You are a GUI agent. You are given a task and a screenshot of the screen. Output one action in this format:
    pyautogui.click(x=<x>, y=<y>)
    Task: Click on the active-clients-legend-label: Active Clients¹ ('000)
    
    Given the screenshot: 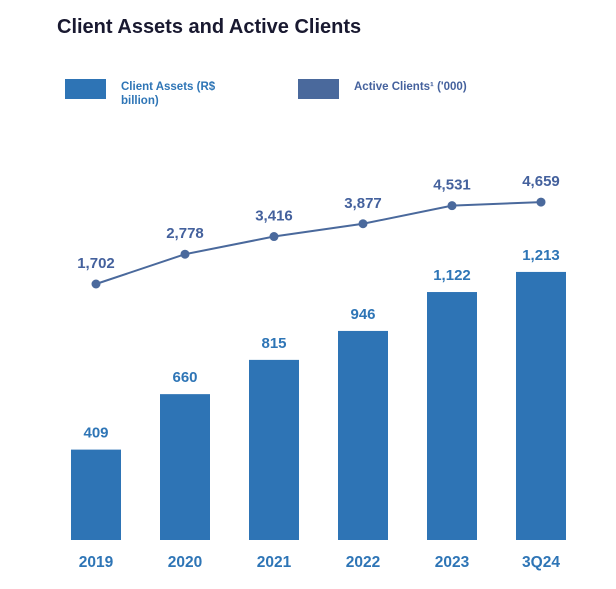 What is the action you would take?
    pyautogui.click(x=410, y=87)
    